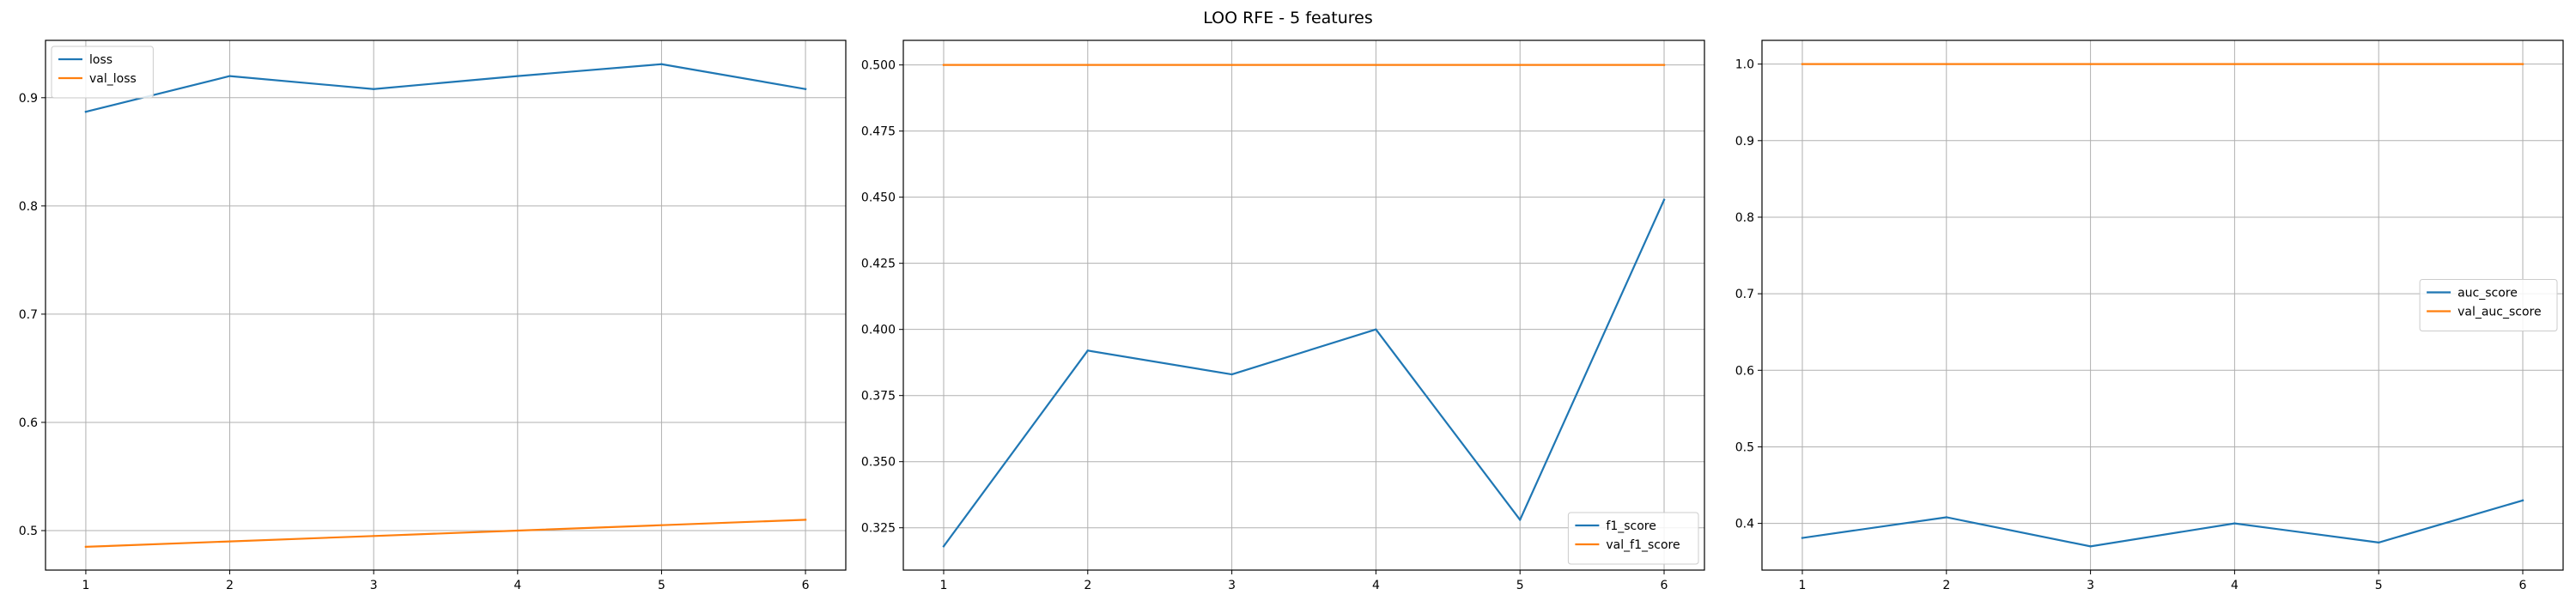 The image size is (2576, 601). What do you see at coordinates (878, 529) in the screenshot?
I see `y-tick-label: 0.325` at bounding box center [878, 529].